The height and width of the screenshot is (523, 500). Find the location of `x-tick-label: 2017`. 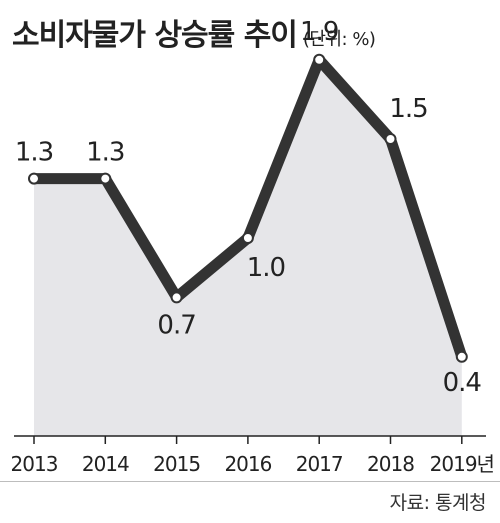

x-tick-label: 2017 is located at coordinates (319, 464).